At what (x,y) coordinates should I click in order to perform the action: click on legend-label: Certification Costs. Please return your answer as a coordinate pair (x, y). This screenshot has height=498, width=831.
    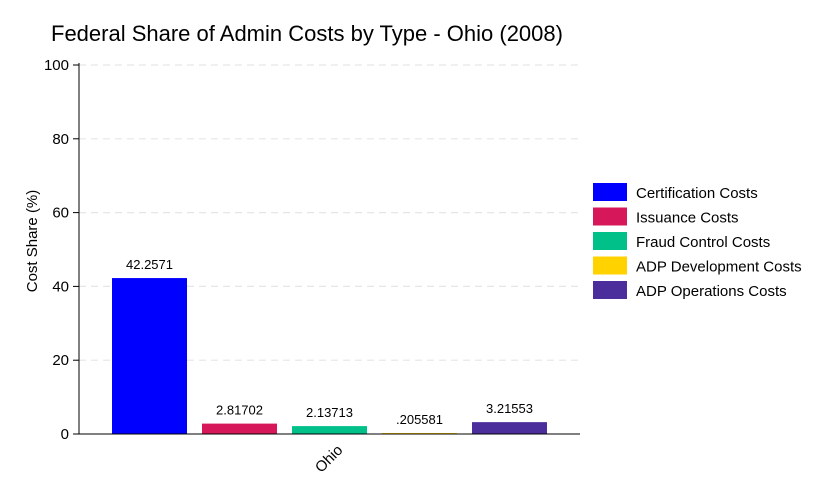
    Looking at the image, I should click on (697, 193).